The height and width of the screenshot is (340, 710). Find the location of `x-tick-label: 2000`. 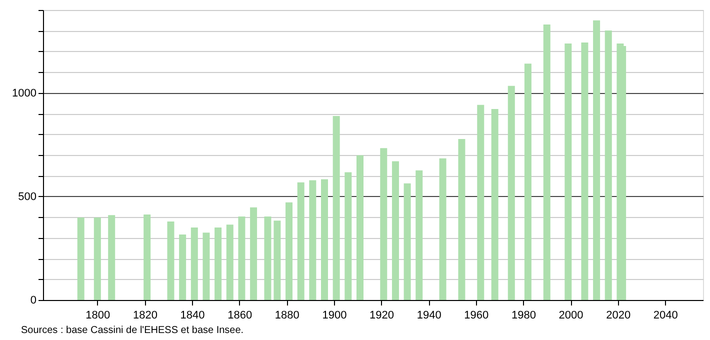

x-tick-label: 2000 is located at coordinates (571, 316).